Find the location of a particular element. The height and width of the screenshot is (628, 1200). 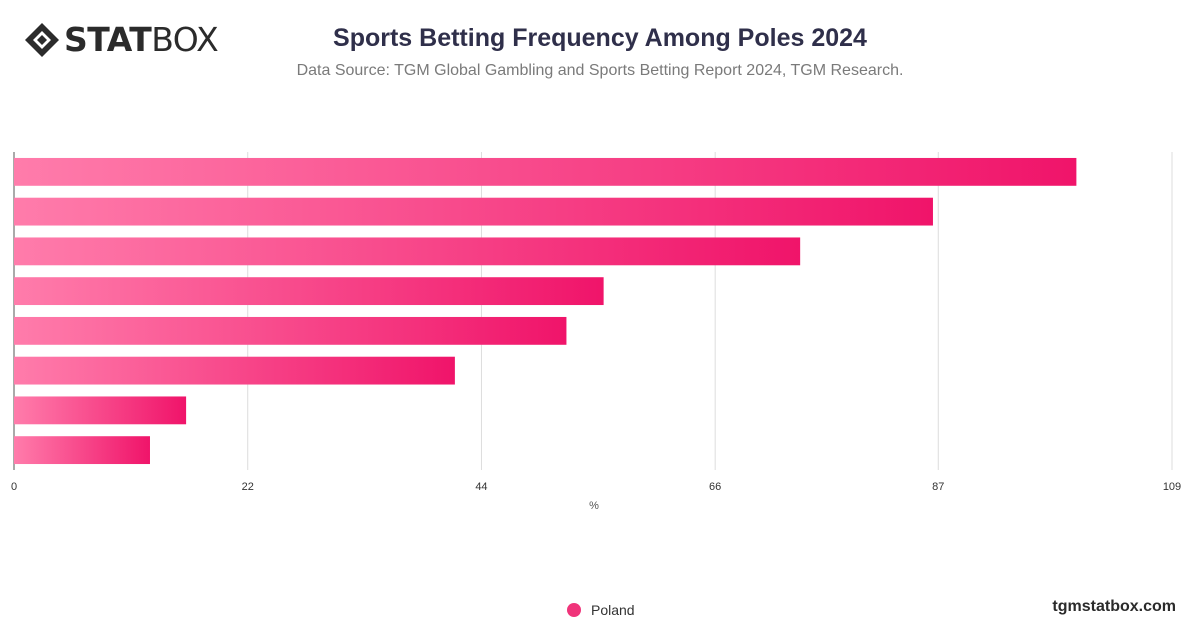

x-tick-label: 0 is located at coordinates (14, 487).